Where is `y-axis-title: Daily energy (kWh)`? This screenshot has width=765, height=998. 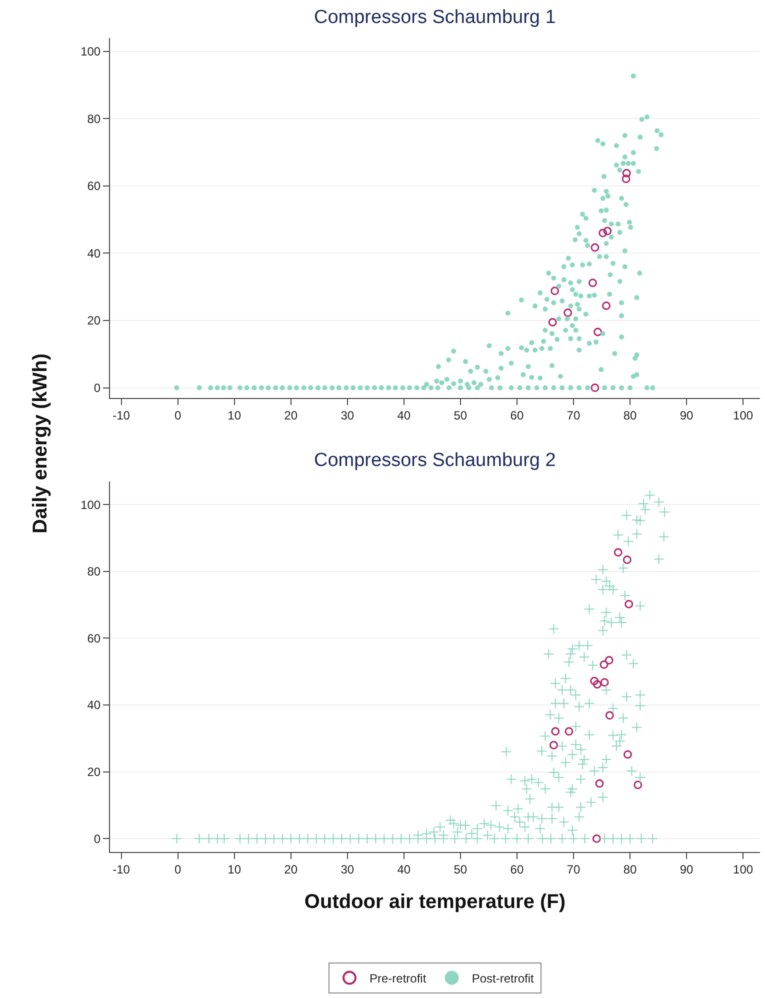 y-axis-title: Daily energy (kWh) is located at coordinates (41, 443).